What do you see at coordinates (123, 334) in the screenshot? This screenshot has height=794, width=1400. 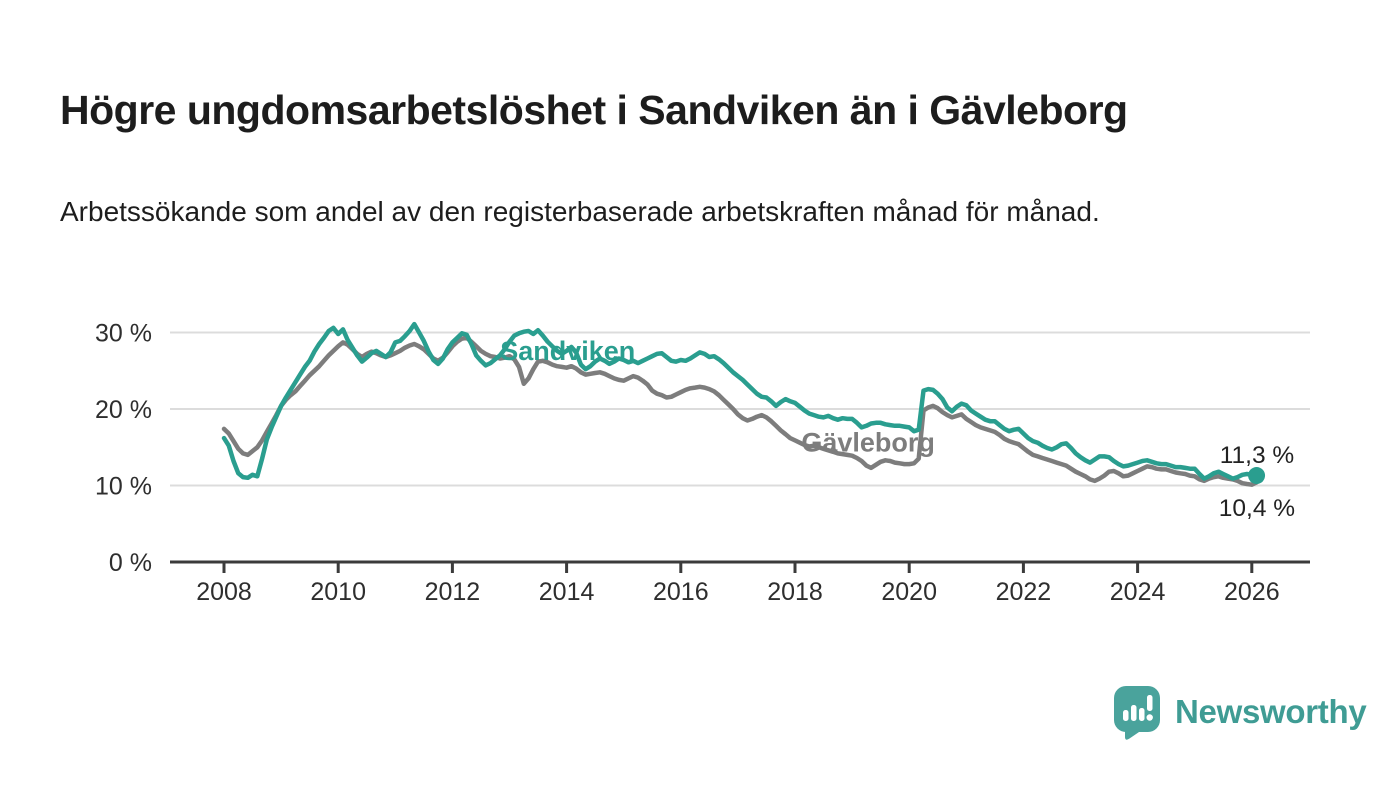 I see `y-tick-label: 30 %` at bounding box center [123, 334].